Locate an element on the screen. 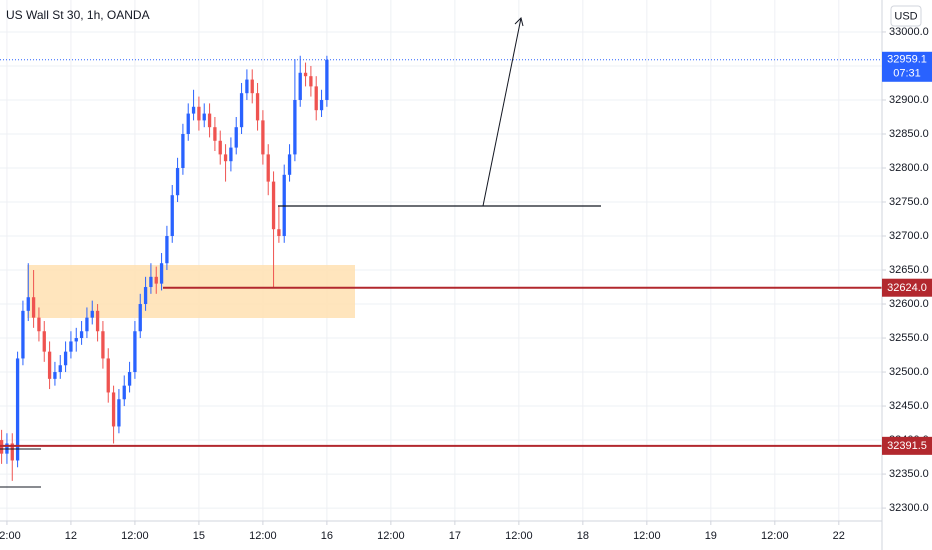 The height and width of the screenshot is (550, 932). x-tick-label: 18 is located at coordinates (583, 536).